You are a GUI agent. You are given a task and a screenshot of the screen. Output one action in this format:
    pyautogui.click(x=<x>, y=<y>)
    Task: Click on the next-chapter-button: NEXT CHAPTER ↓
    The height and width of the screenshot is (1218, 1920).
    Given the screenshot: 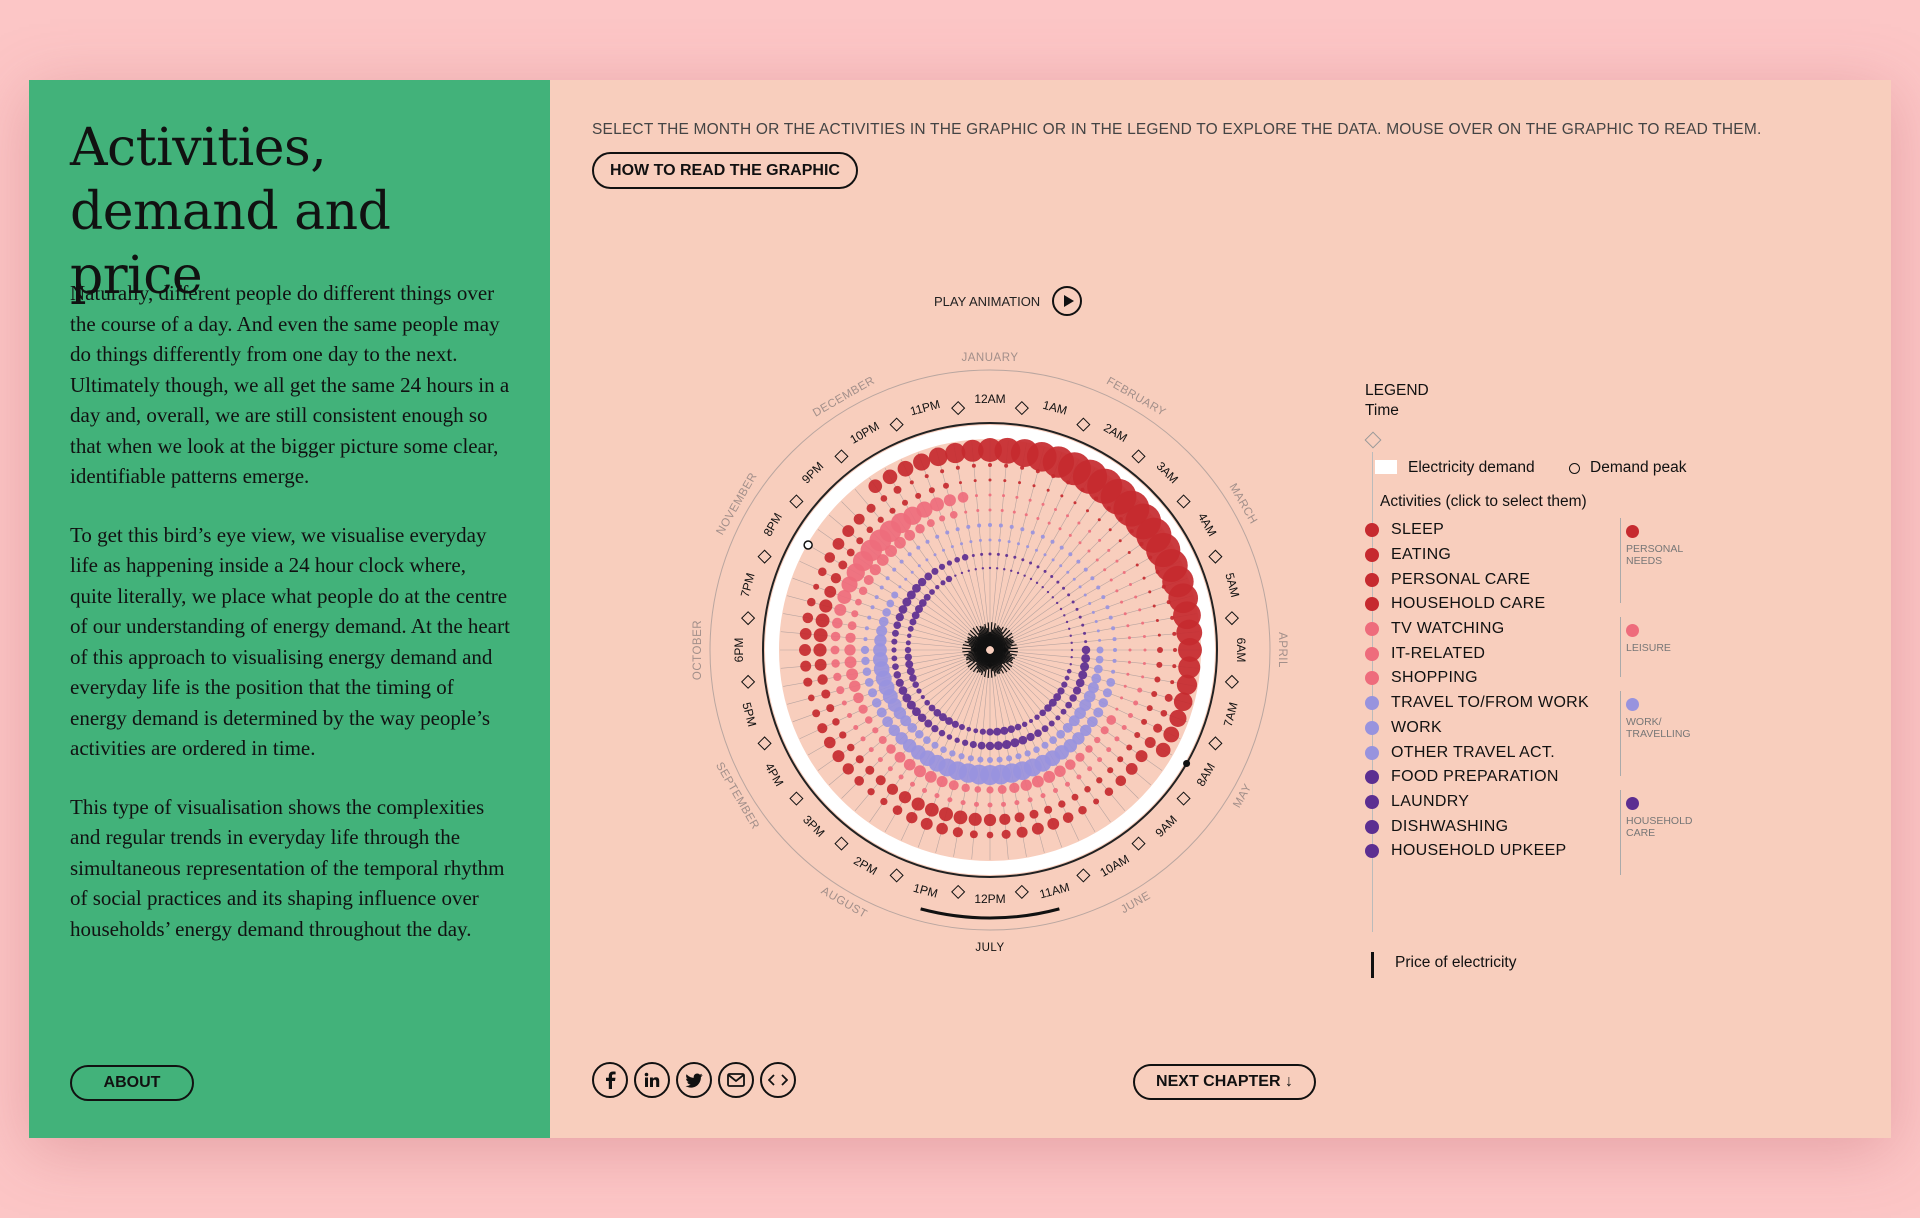 What is the action you would take?
    pyautogui.click(x=1224, y=1082)
    